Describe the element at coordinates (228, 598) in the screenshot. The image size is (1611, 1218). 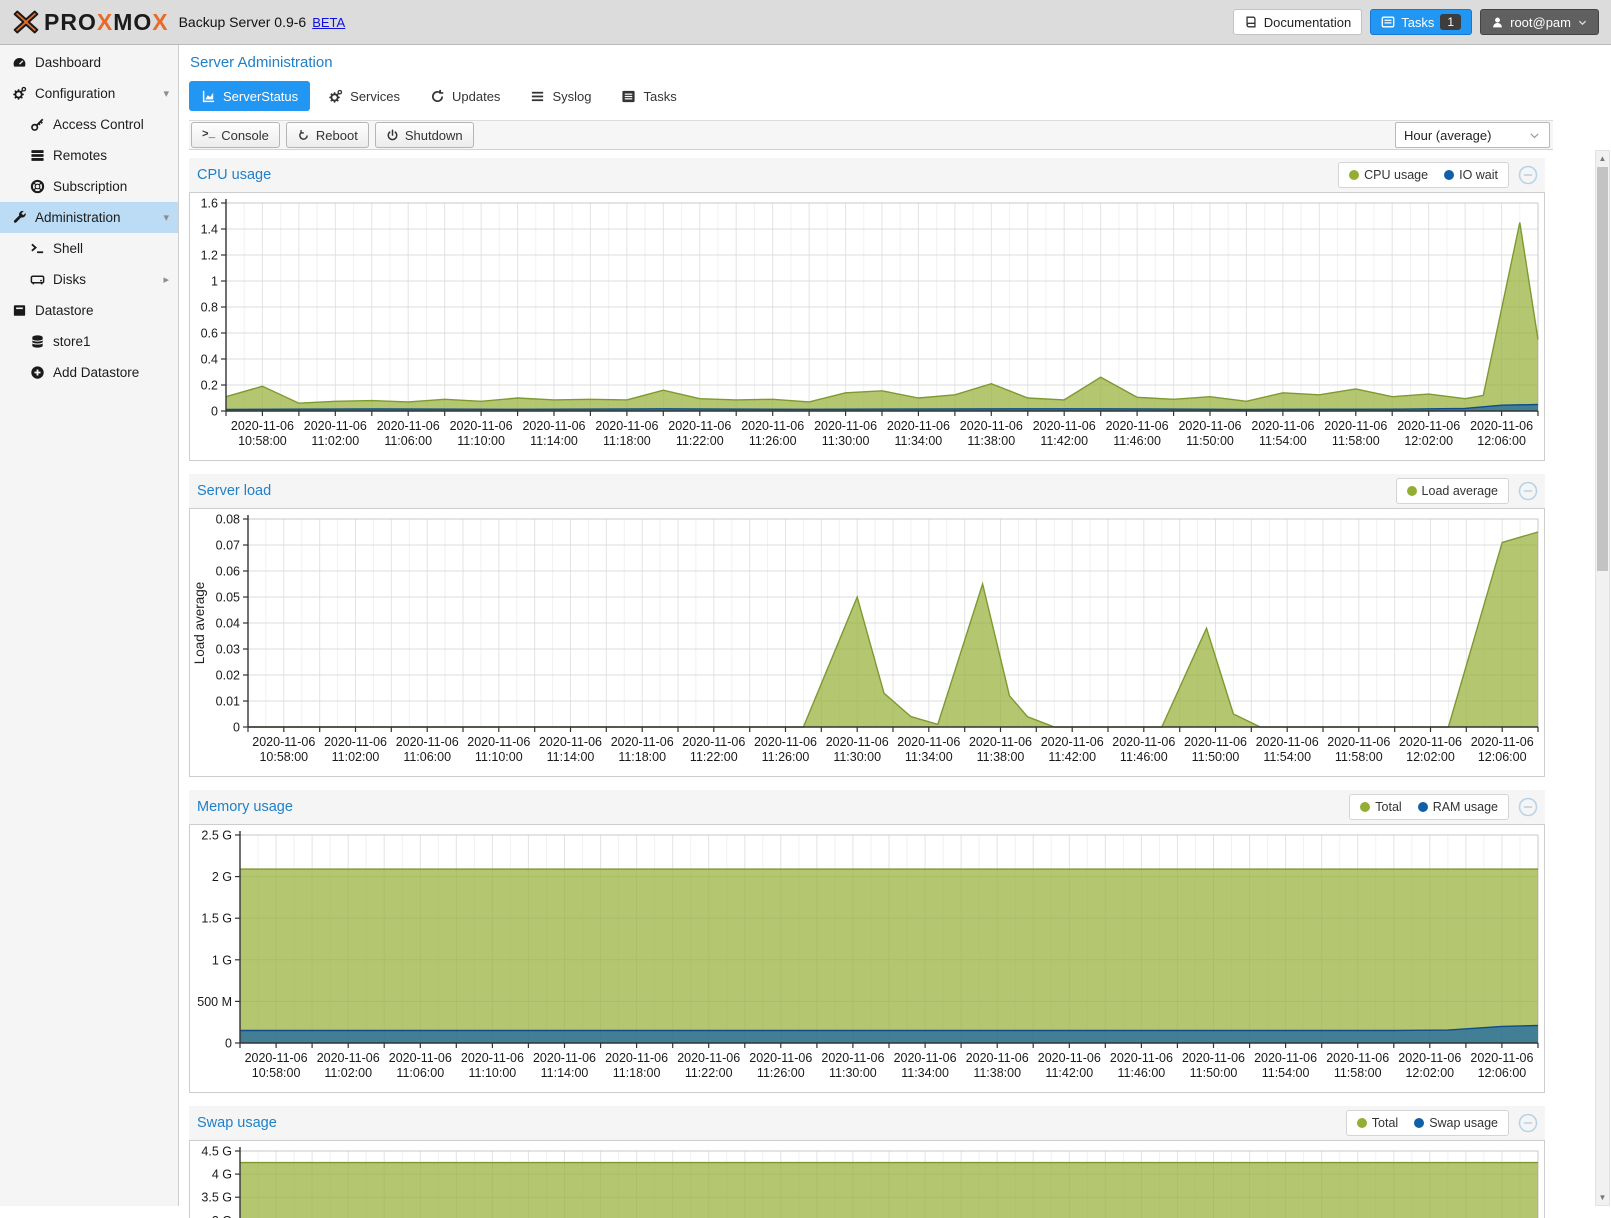
I see `svg-text: 0.05` at that location.